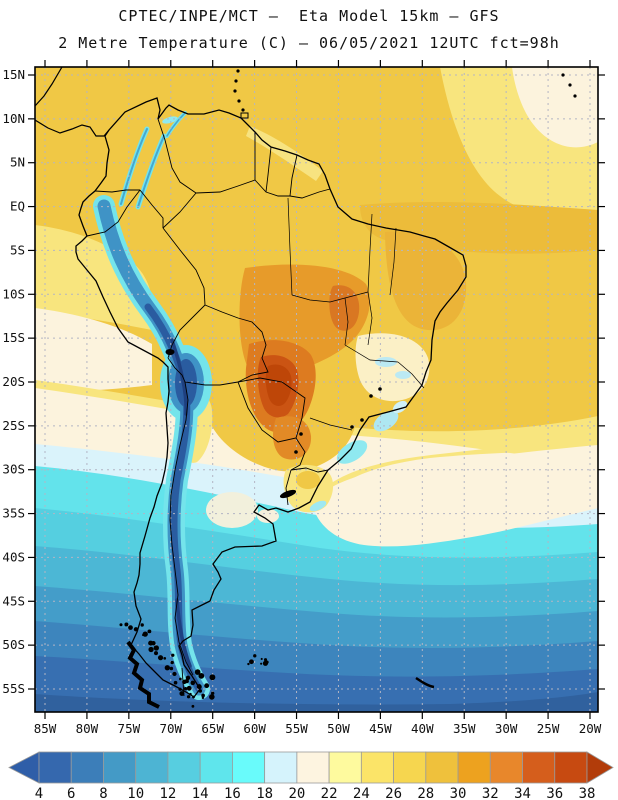 This screenshot has height=800, width=618. Describe the element at coordinates (590, 728) in the screenshot. I see `lon-label: 20W` at that location.